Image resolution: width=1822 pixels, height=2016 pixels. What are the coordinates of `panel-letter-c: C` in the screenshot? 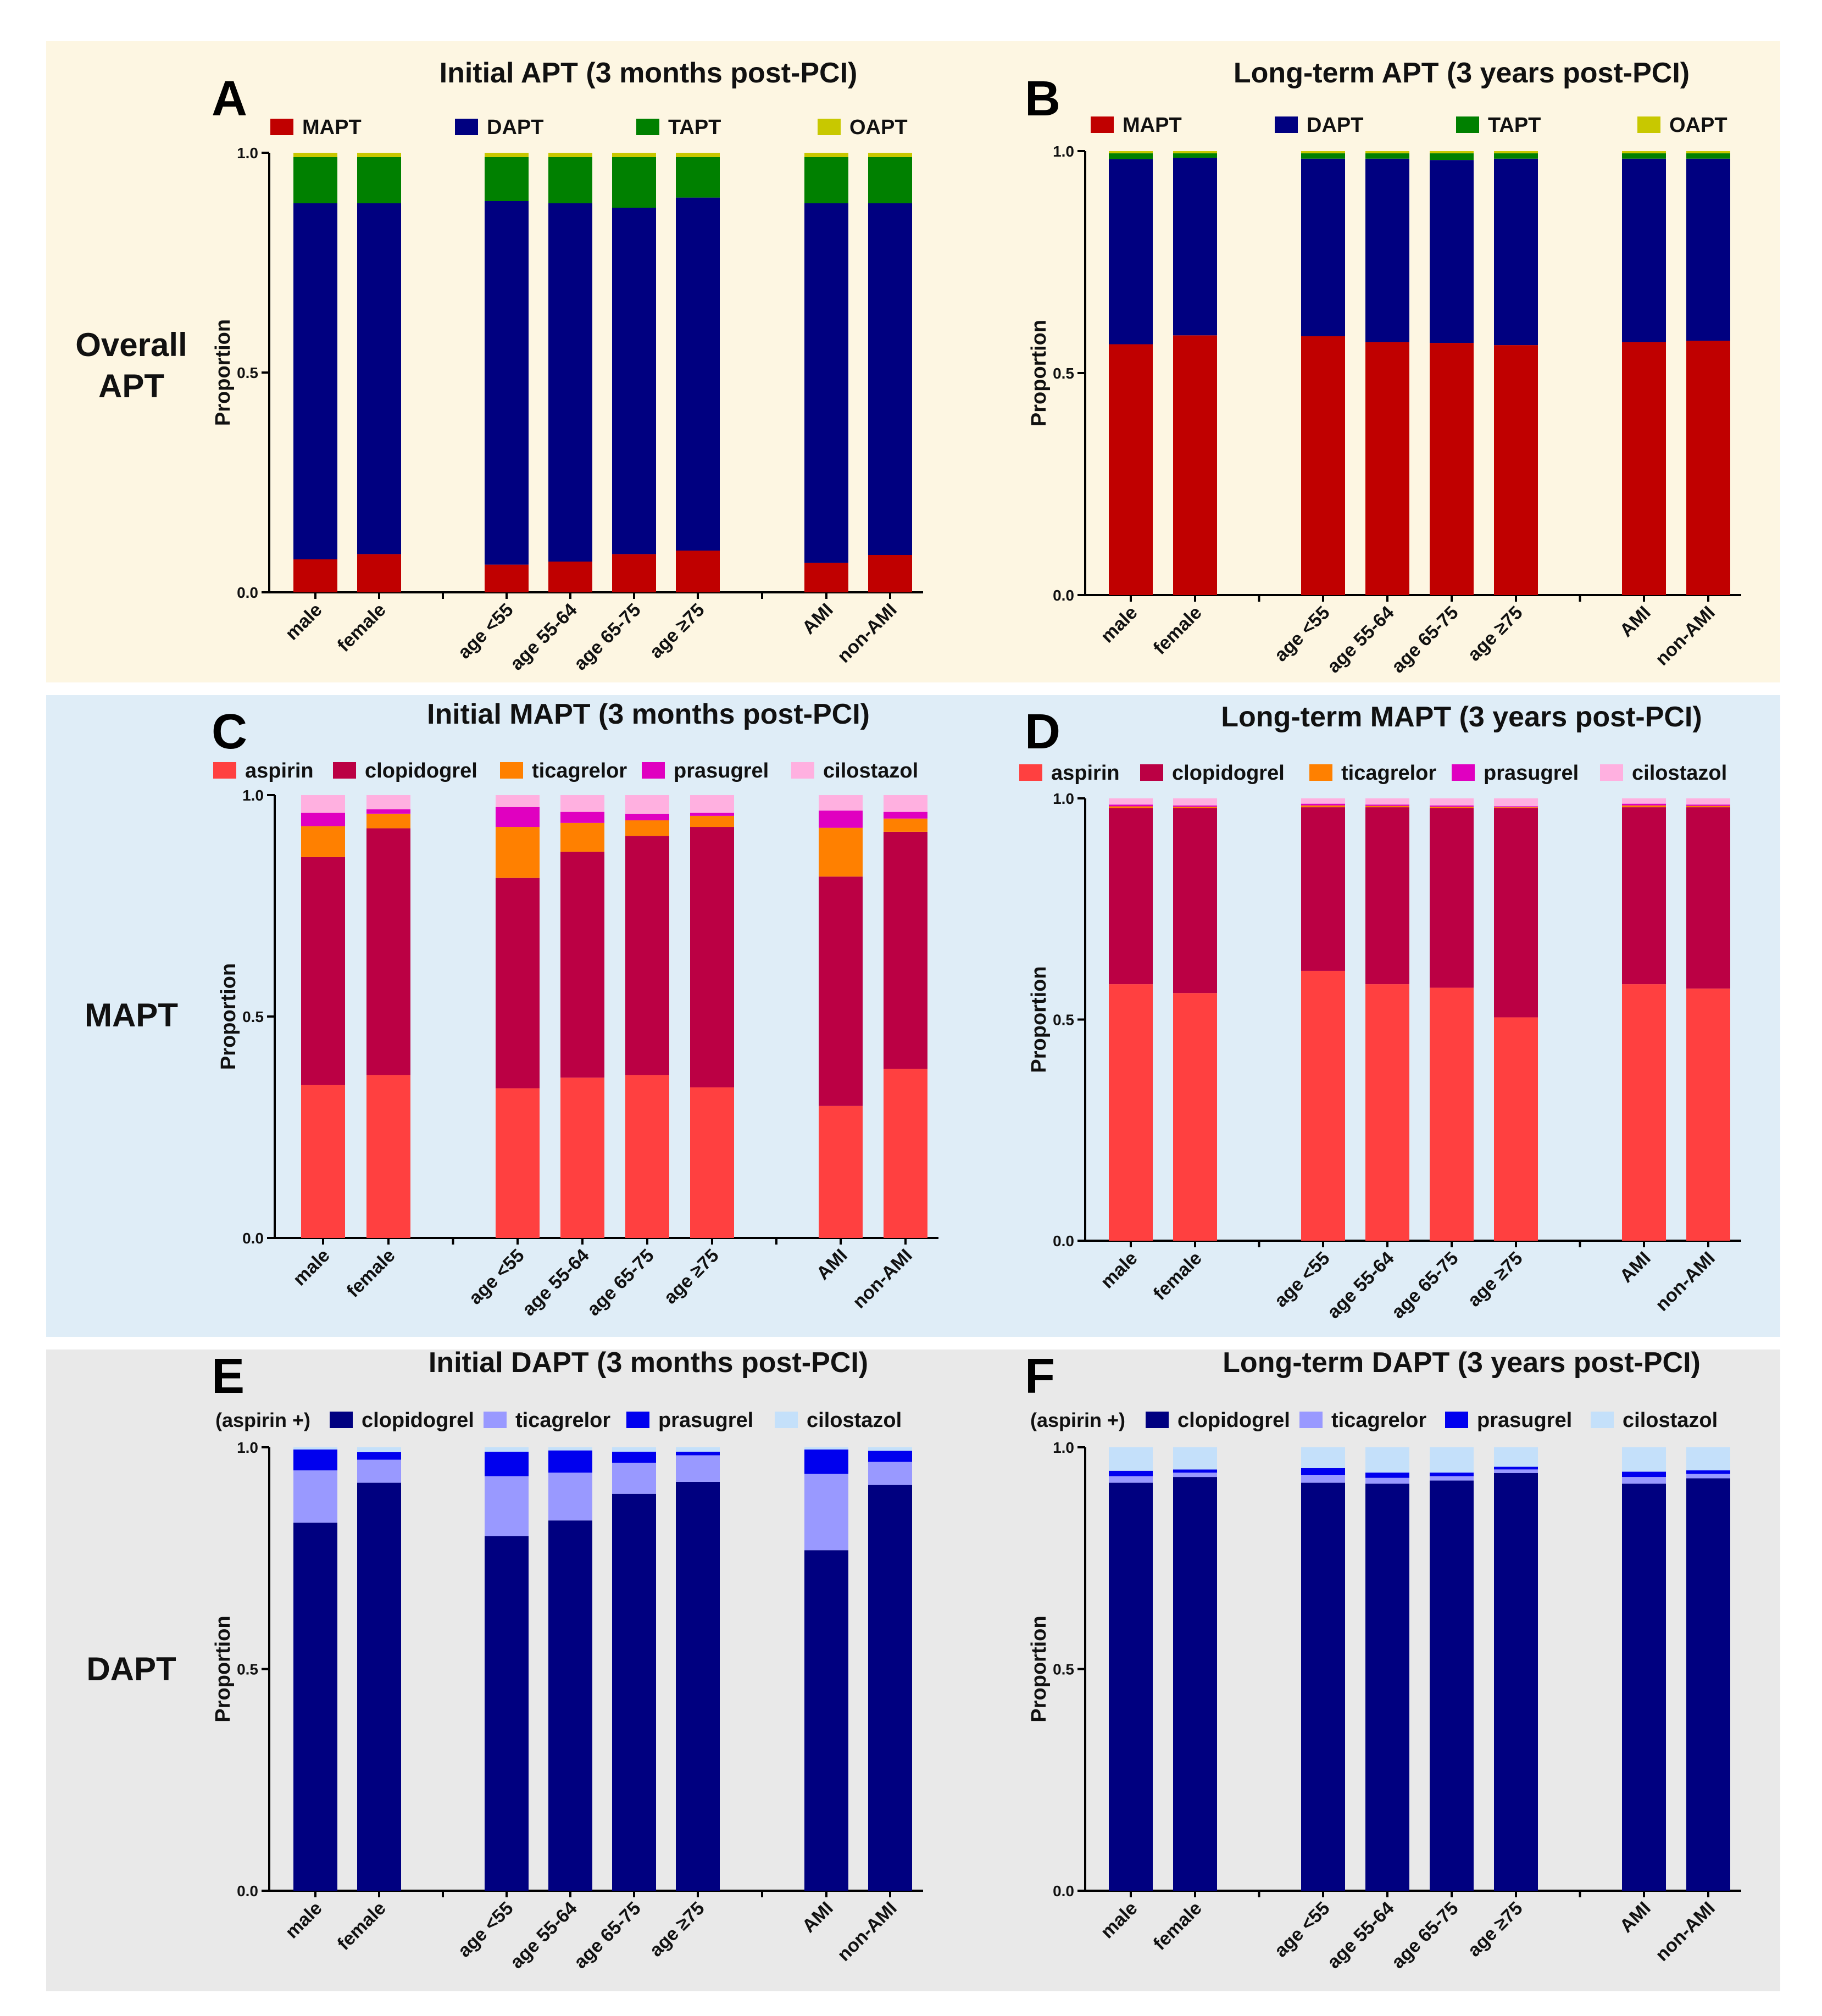 It's located at (229, 731).